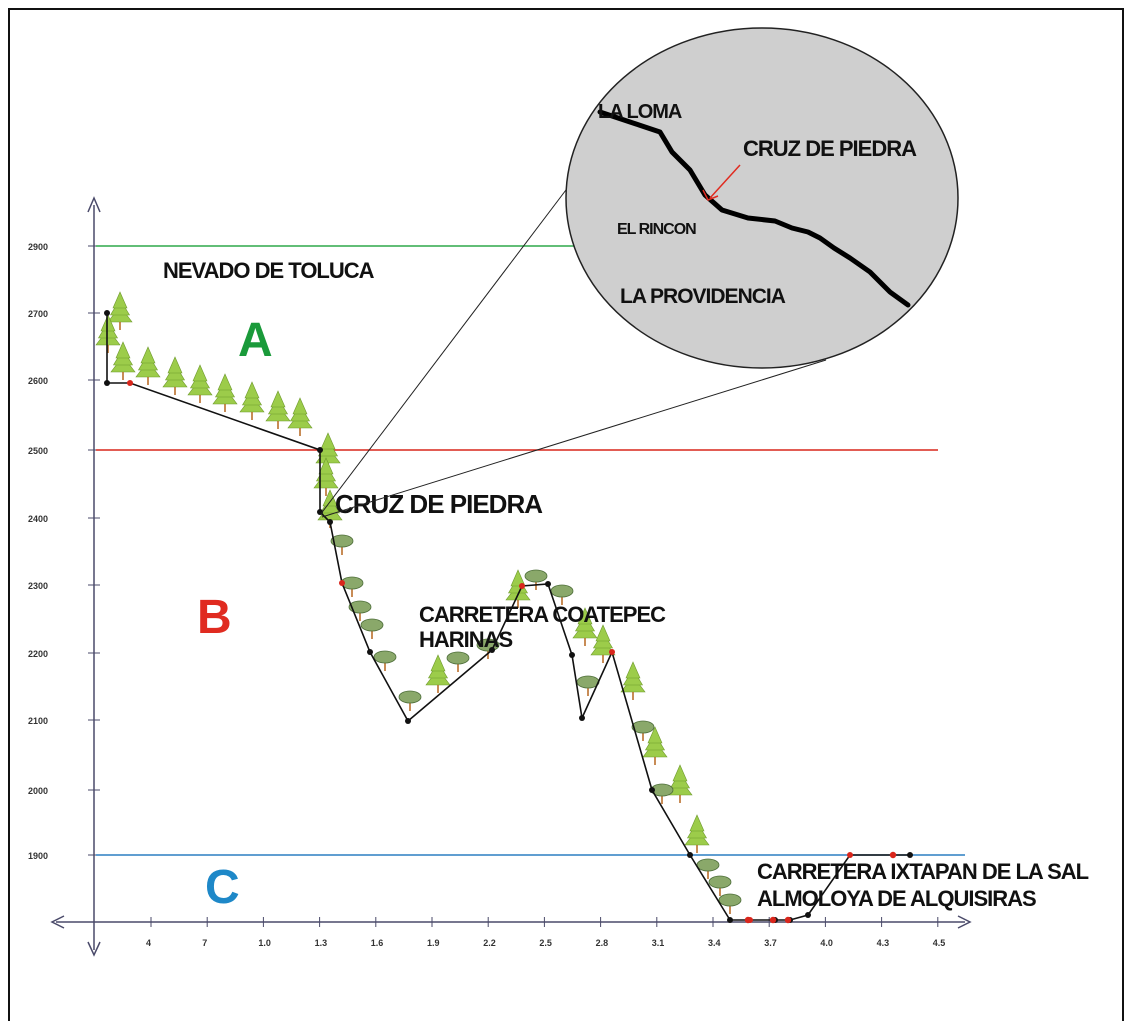 This screenshot has height=1021, width=1132. Describe the element at coordinates (204, 943) in the screenshot. I see `x-tick-label: 7` at that location.